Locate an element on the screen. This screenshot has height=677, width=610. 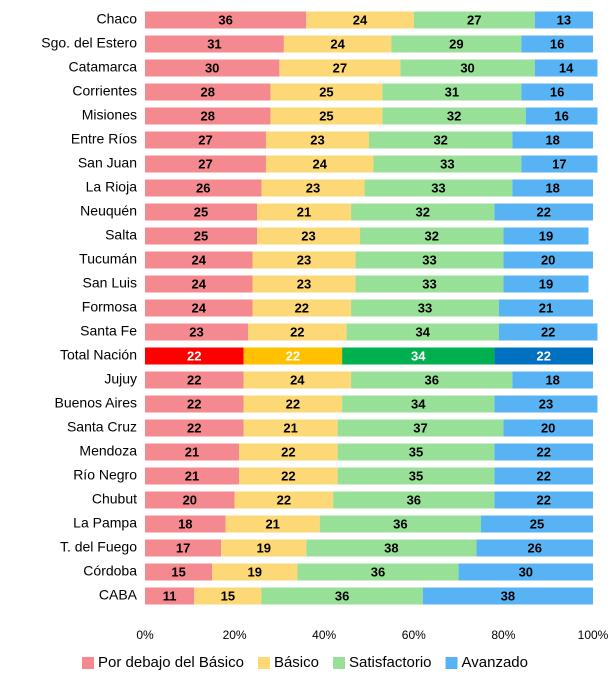
category-label: Salta is located at coordinates (121, 235).